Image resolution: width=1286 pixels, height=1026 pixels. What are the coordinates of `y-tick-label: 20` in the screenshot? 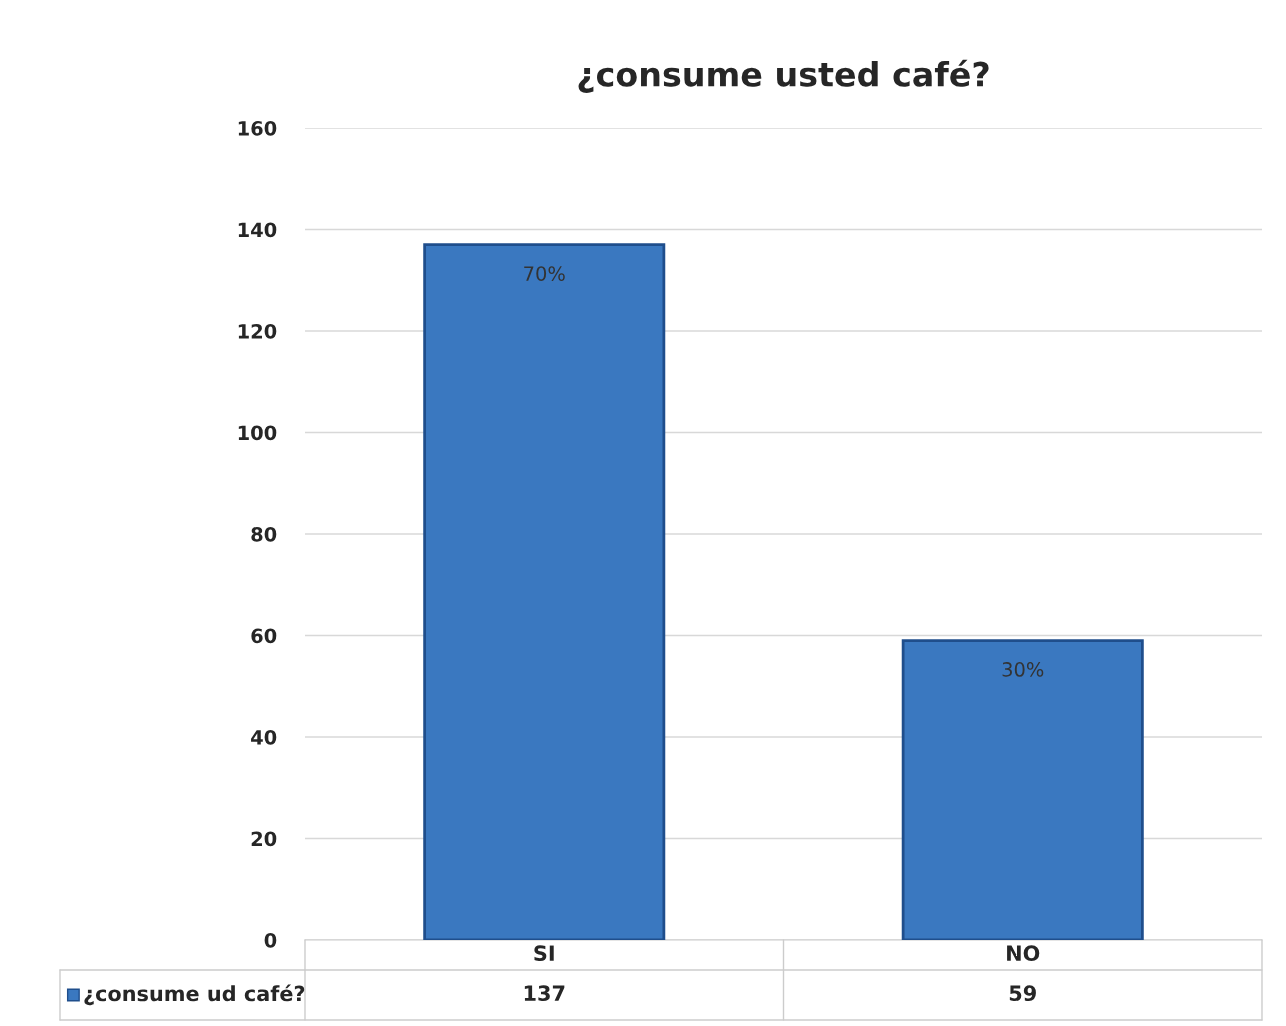 It's located at (264, 839).